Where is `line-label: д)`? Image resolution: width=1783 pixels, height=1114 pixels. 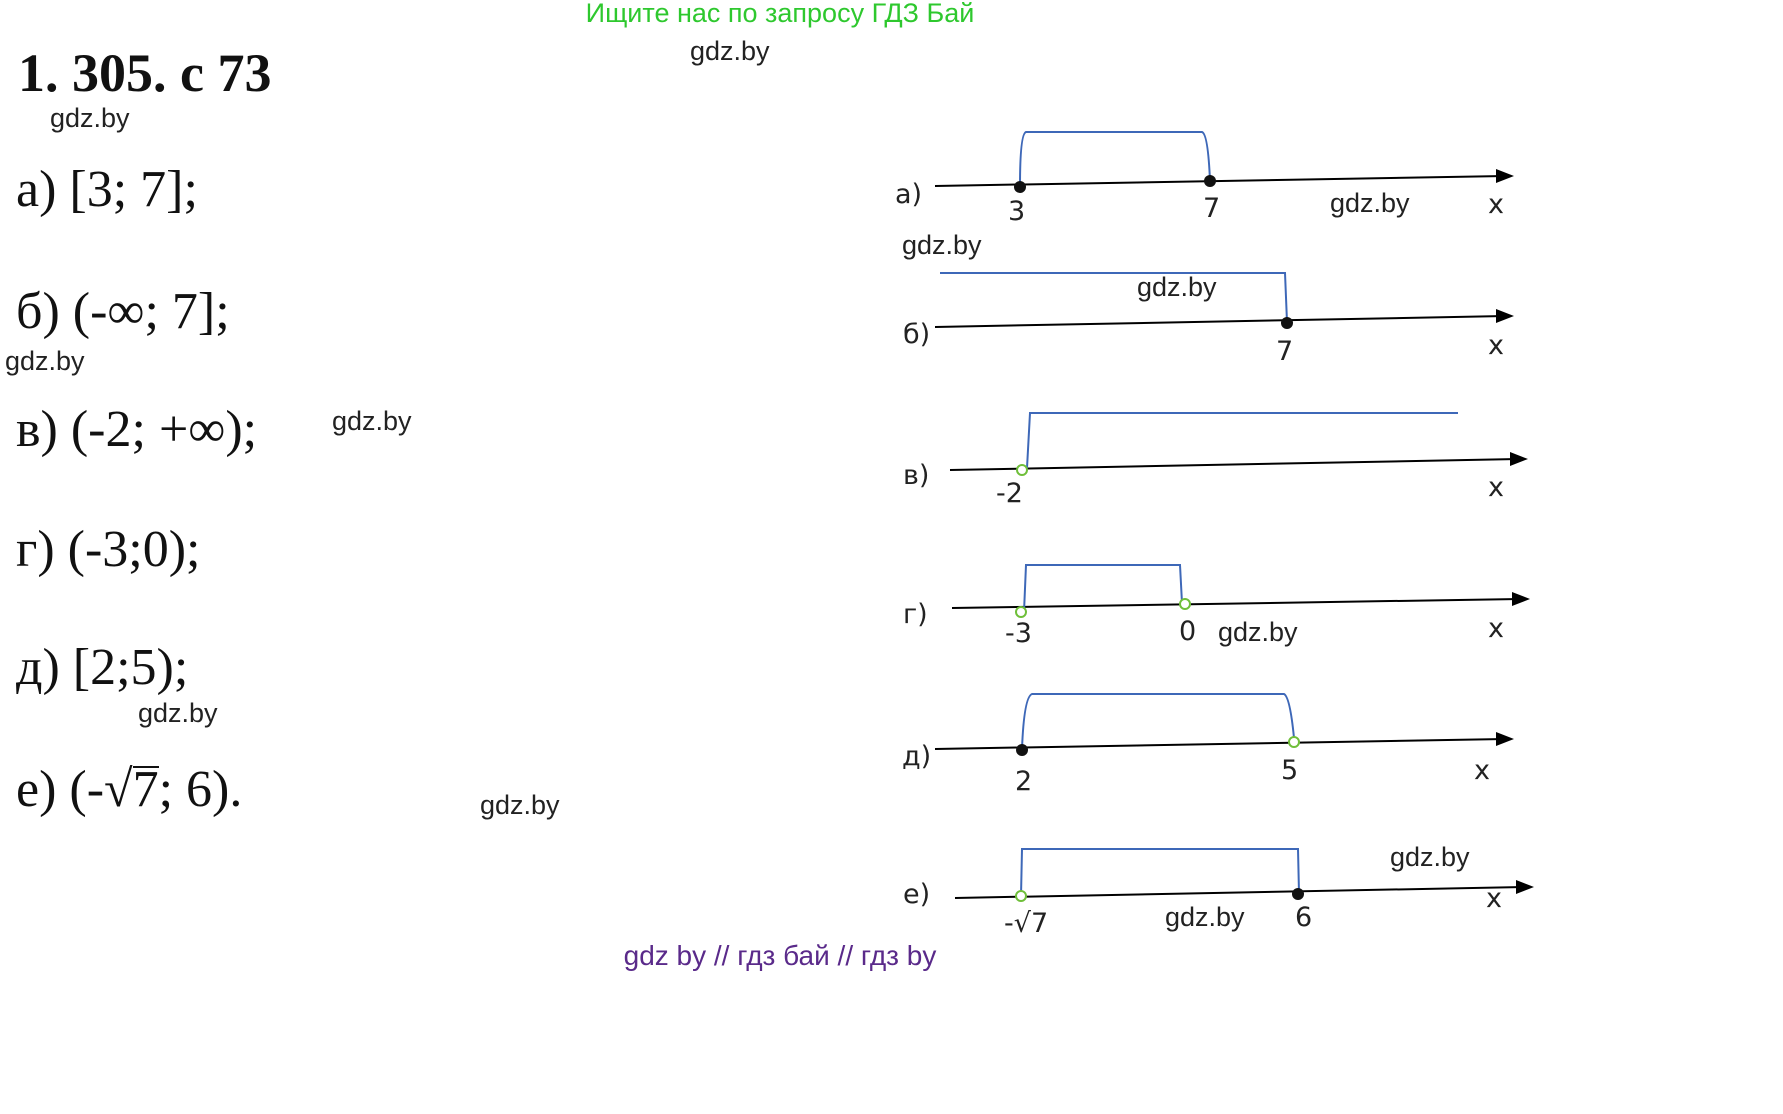
line-label: д) is located at coordinates (916, 756).